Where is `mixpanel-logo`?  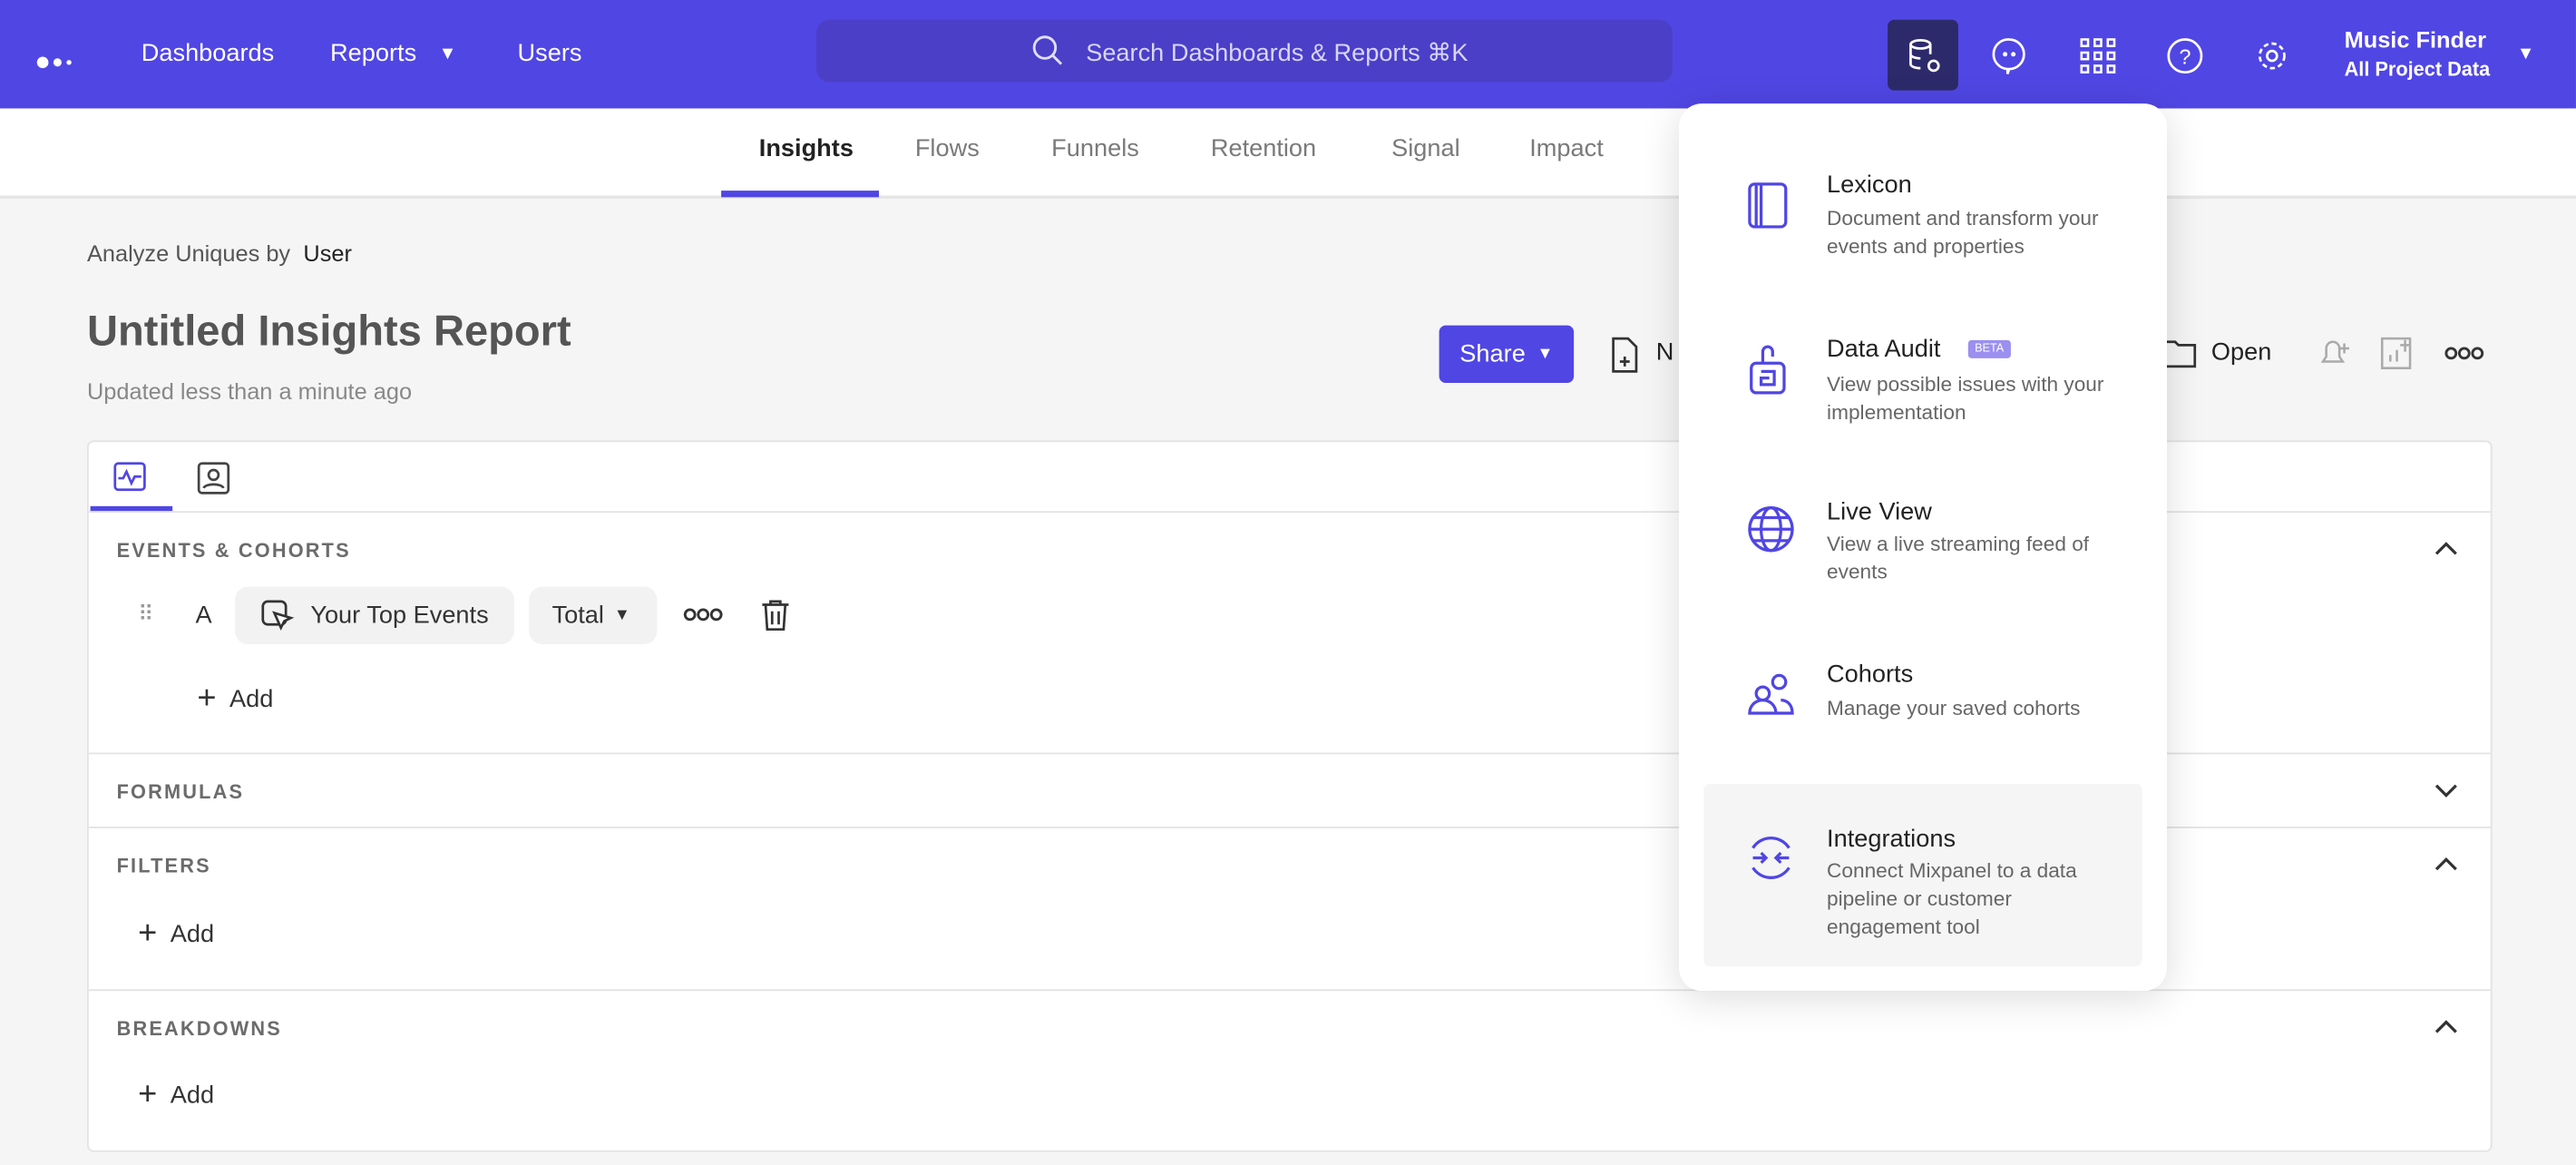
mixpanel-logo is located at coordinates (55, 63).